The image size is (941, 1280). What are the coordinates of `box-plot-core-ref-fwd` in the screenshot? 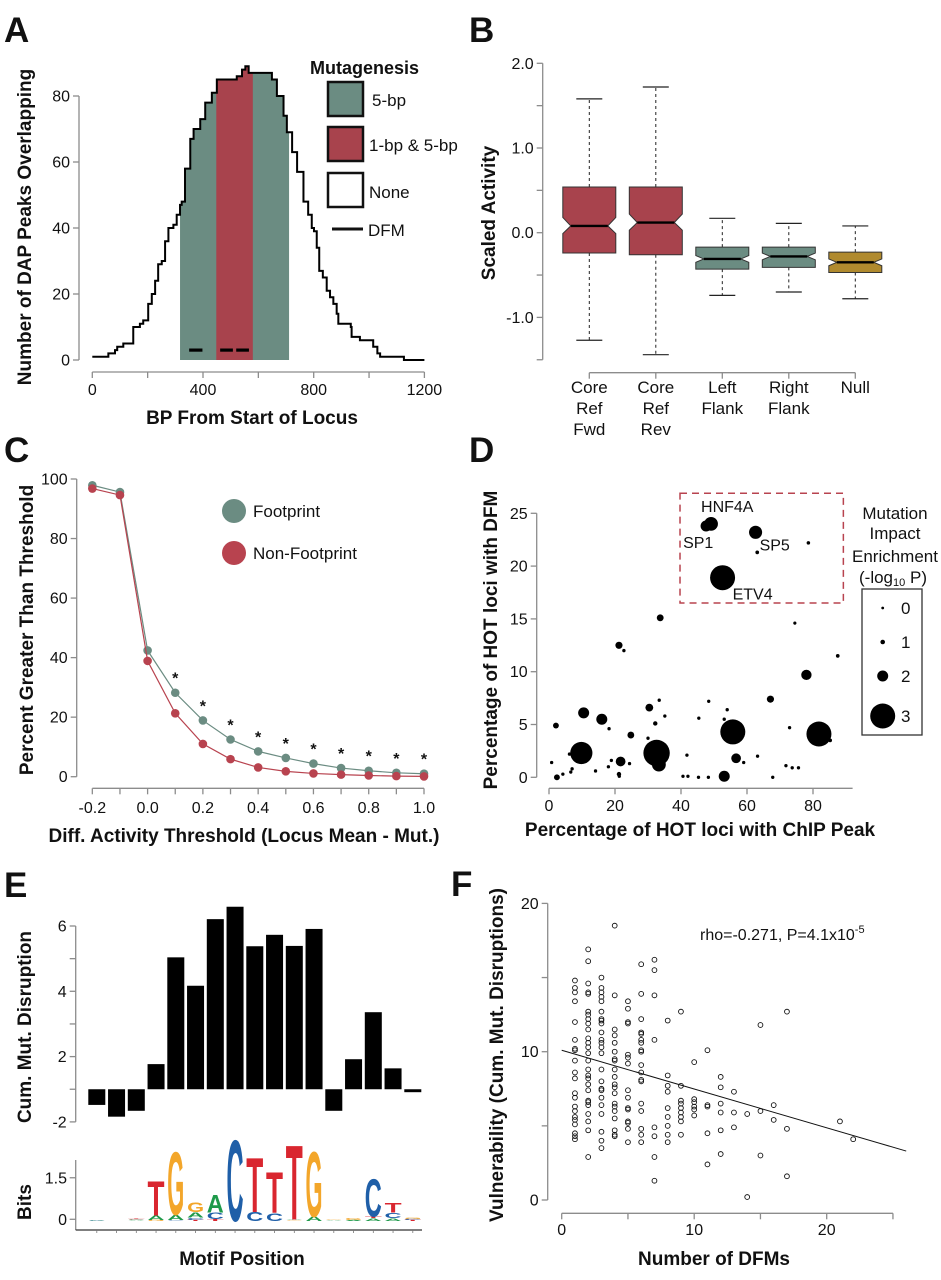 It's located at (589, 219).